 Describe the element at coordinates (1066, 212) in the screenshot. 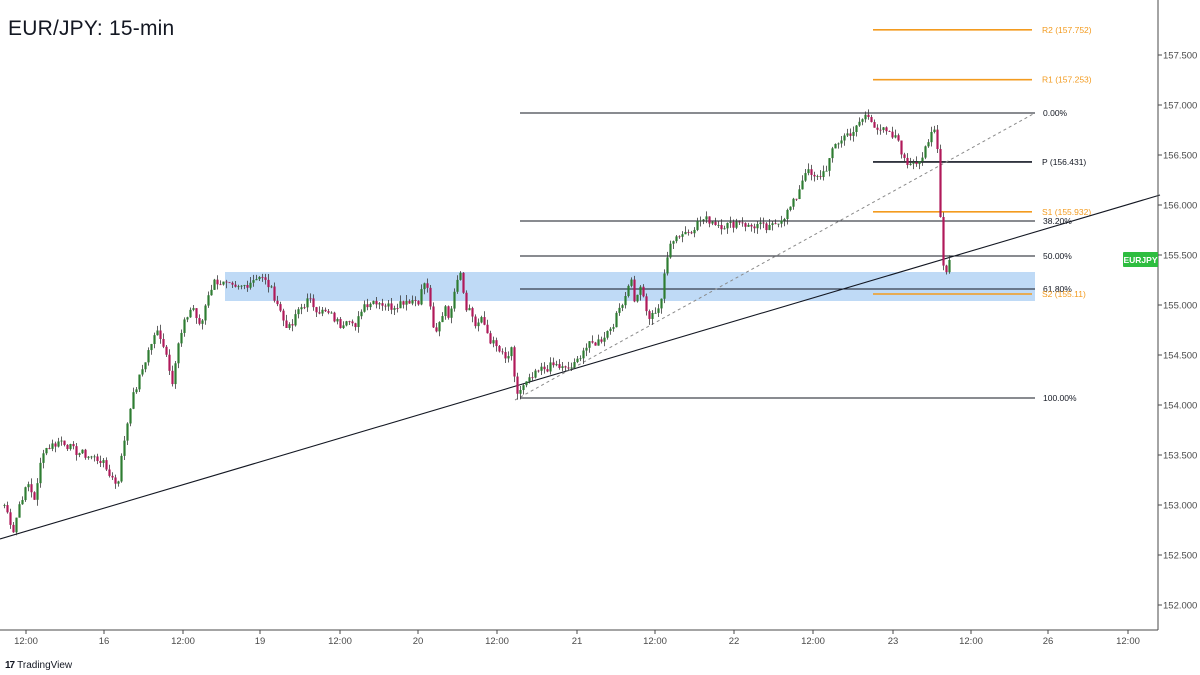

I see `pivot-label-3: S1 (155.932)` at that location.